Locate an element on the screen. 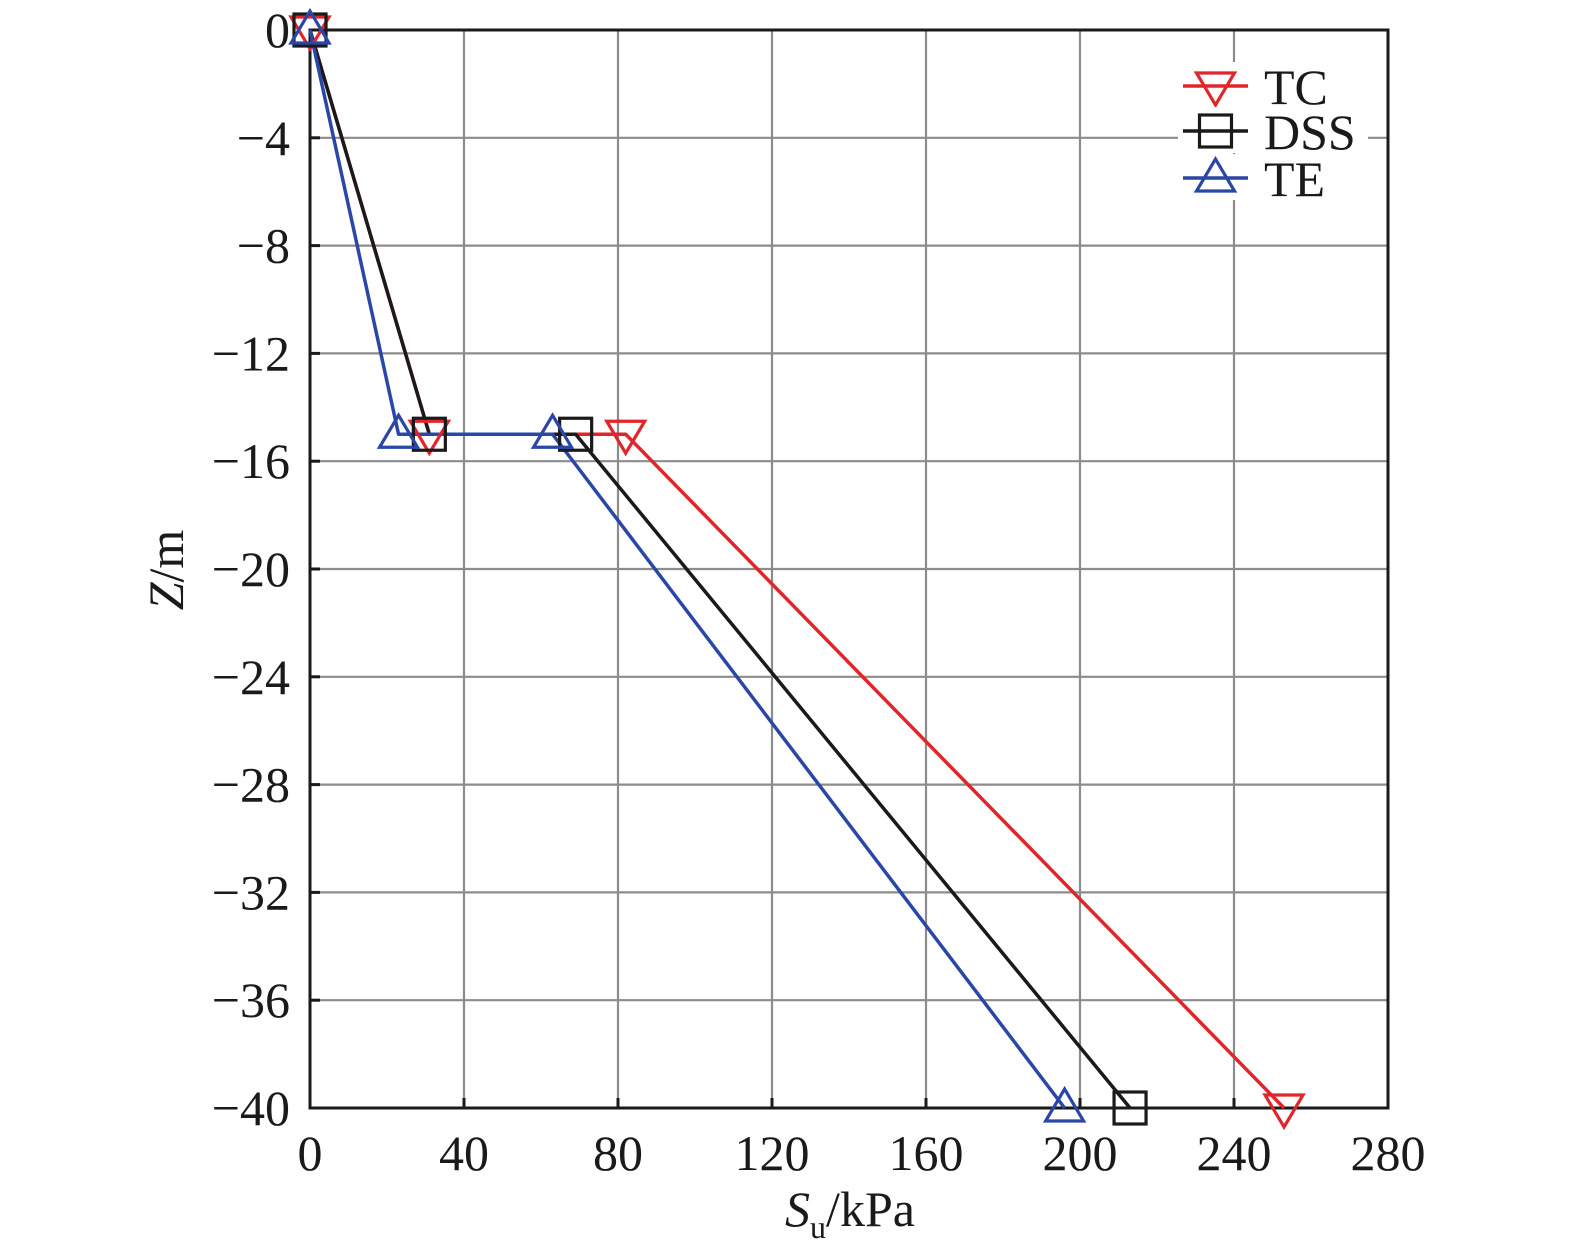 The image size is (1575, 1260). x-tick-label: 40 is located at coordinates (464, 1153).